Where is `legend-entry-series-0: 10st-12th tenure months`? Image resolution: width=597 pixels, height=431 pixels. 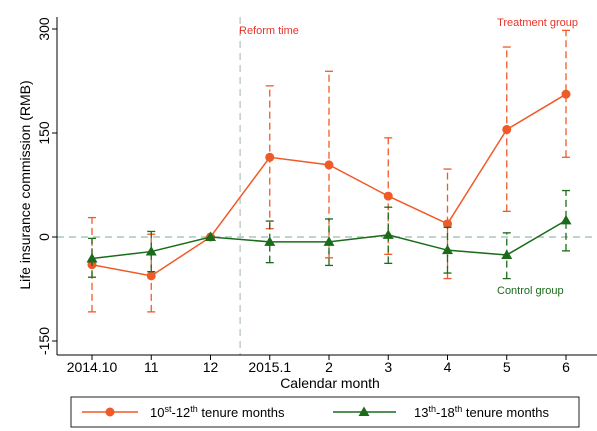
legend-entry-series-0: 10st-12th tenure months is located at coordinates (183, 412).